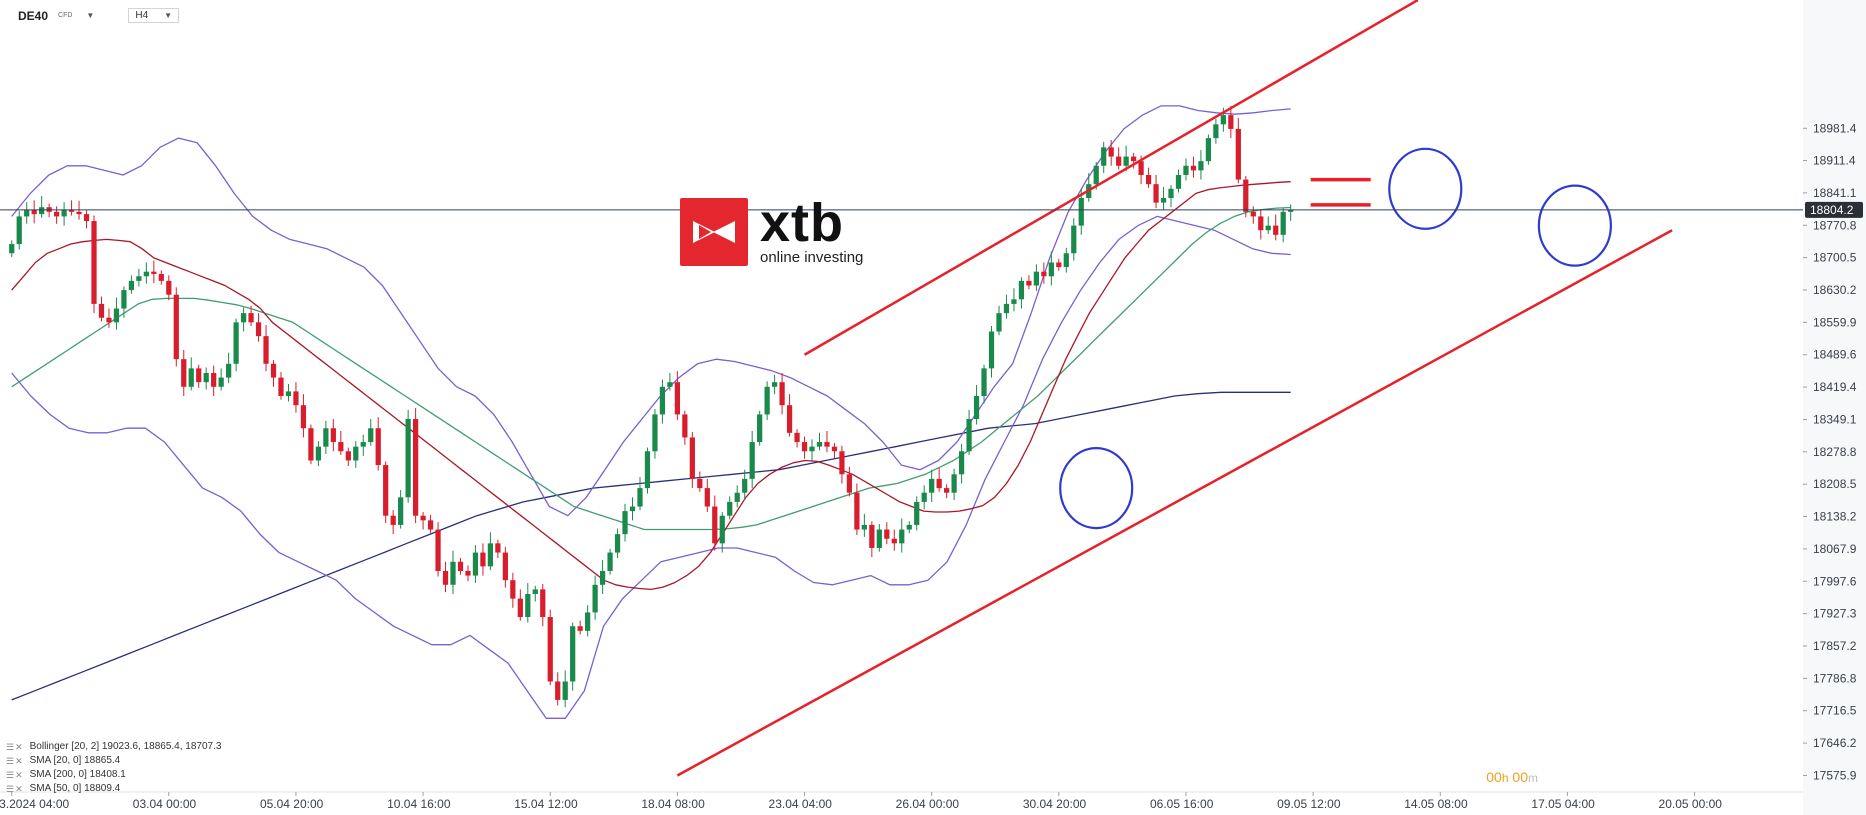 The width and height of the screenshot is (1866, 815). I want to click on y-axis-tick-label: 17575.9, so click(1835, 775).